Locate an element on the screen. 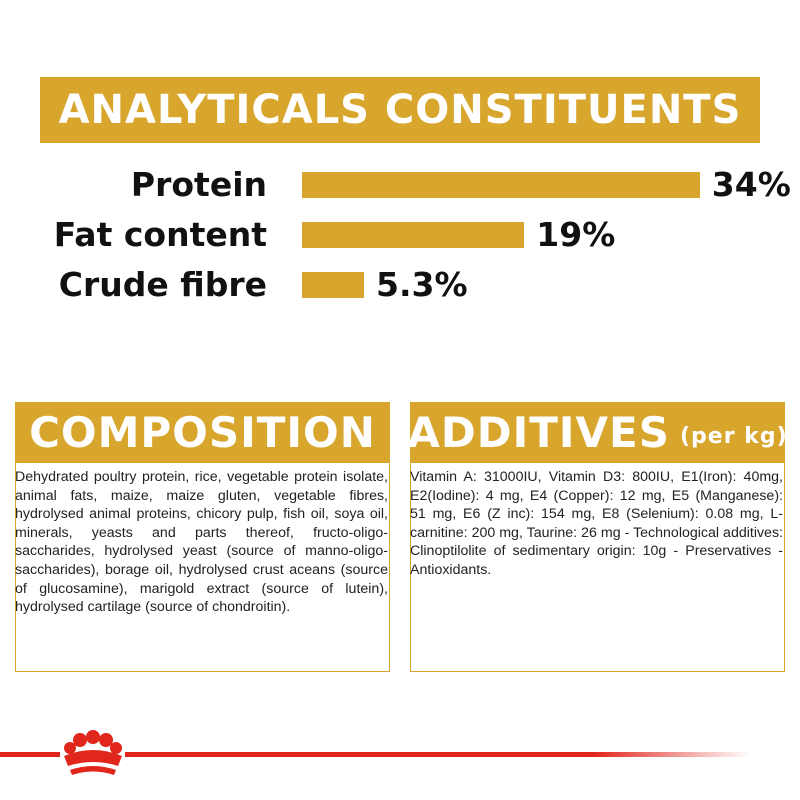  additives-title: ADDITIVES is located at coordinates (538, 432).